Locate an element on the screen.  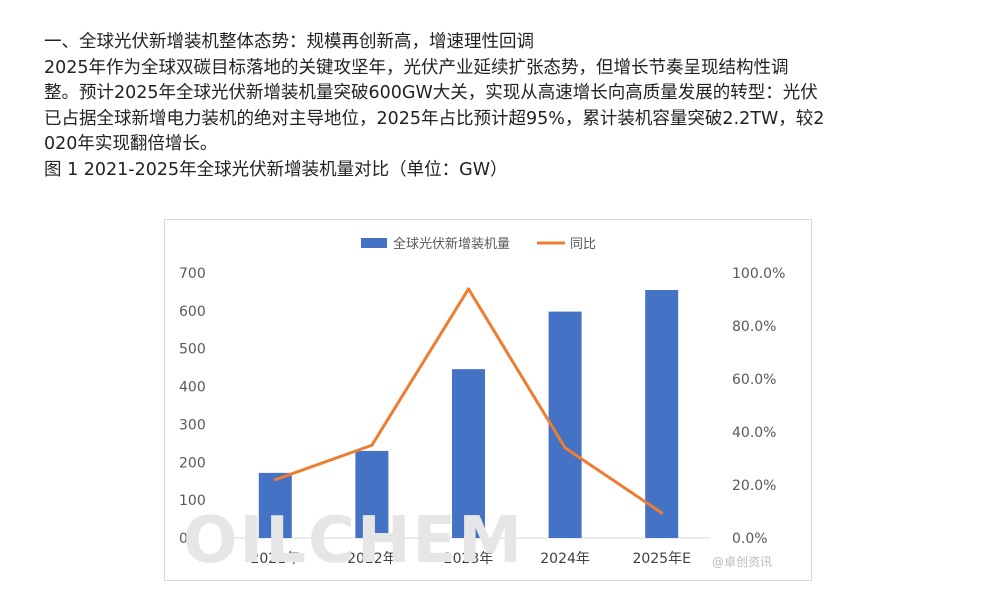
y-right-tick-label: 40.0% is located at coordinates (754, 433).